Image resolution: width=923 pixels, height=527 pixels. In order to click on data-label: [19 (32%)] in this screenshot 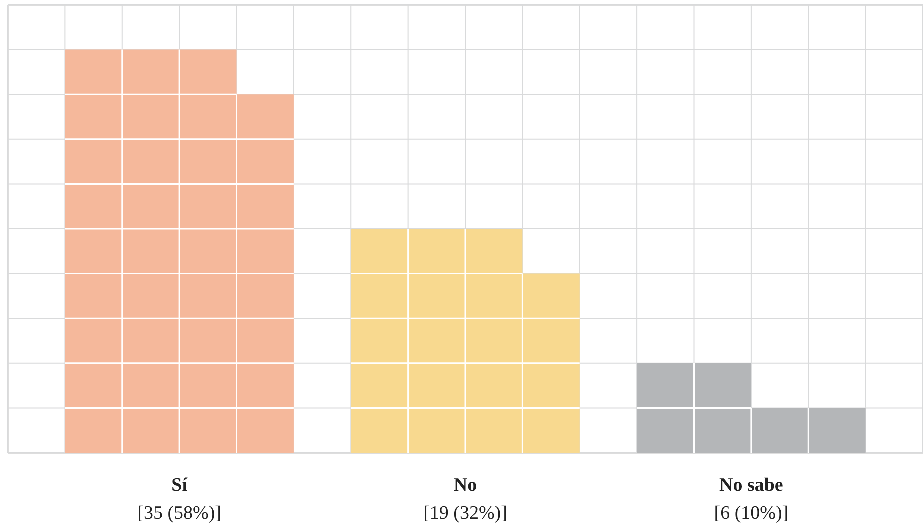, I will do `click(466, 513)`.